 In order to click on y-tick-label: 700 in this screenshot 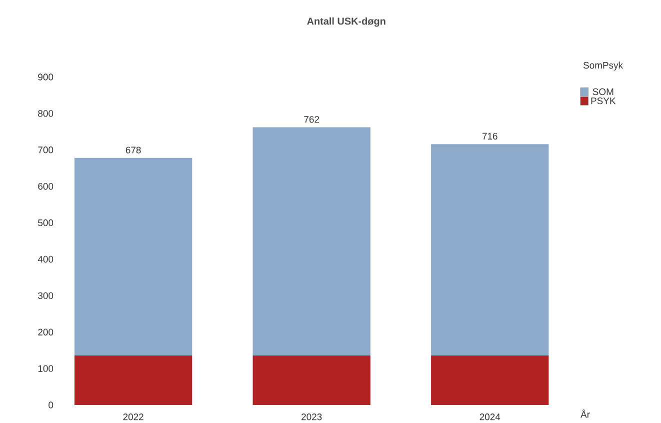, I will do `click(46, 150)`.